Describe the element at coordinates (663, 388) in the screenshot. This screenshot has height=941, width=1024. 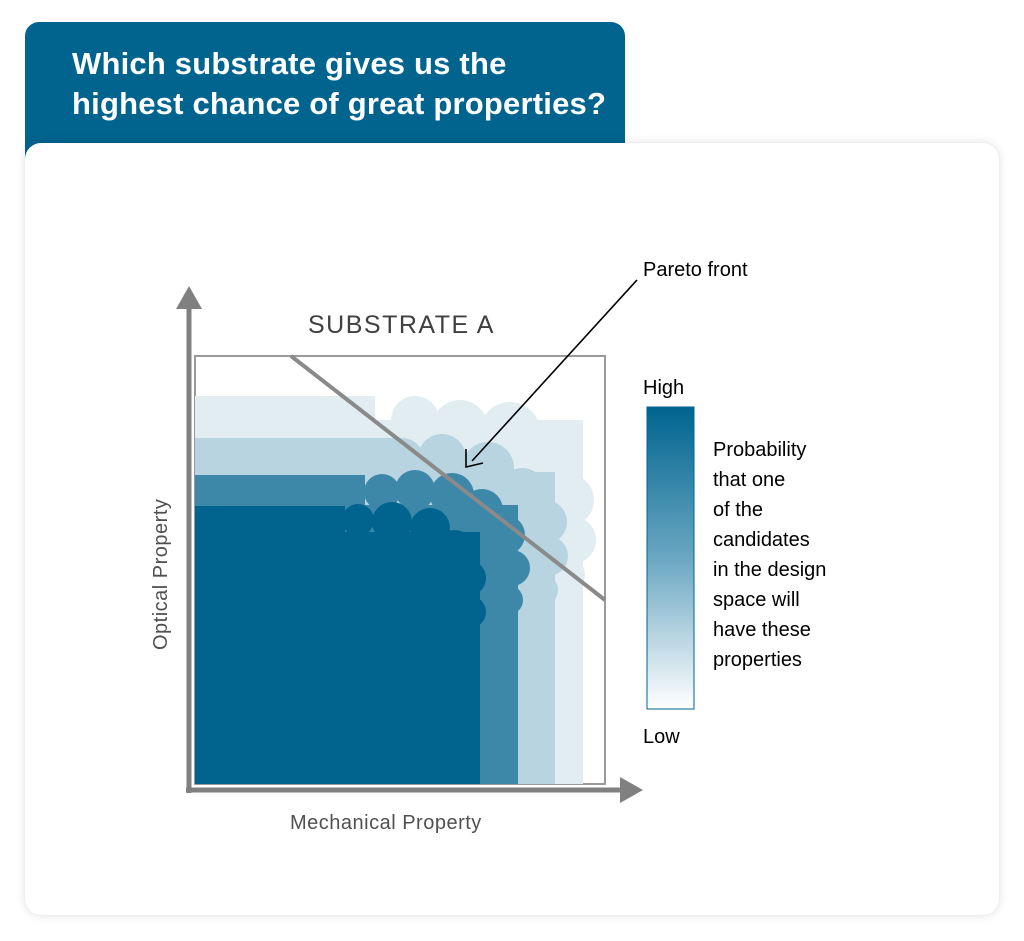
I see `legend-high-label: High` at that location.